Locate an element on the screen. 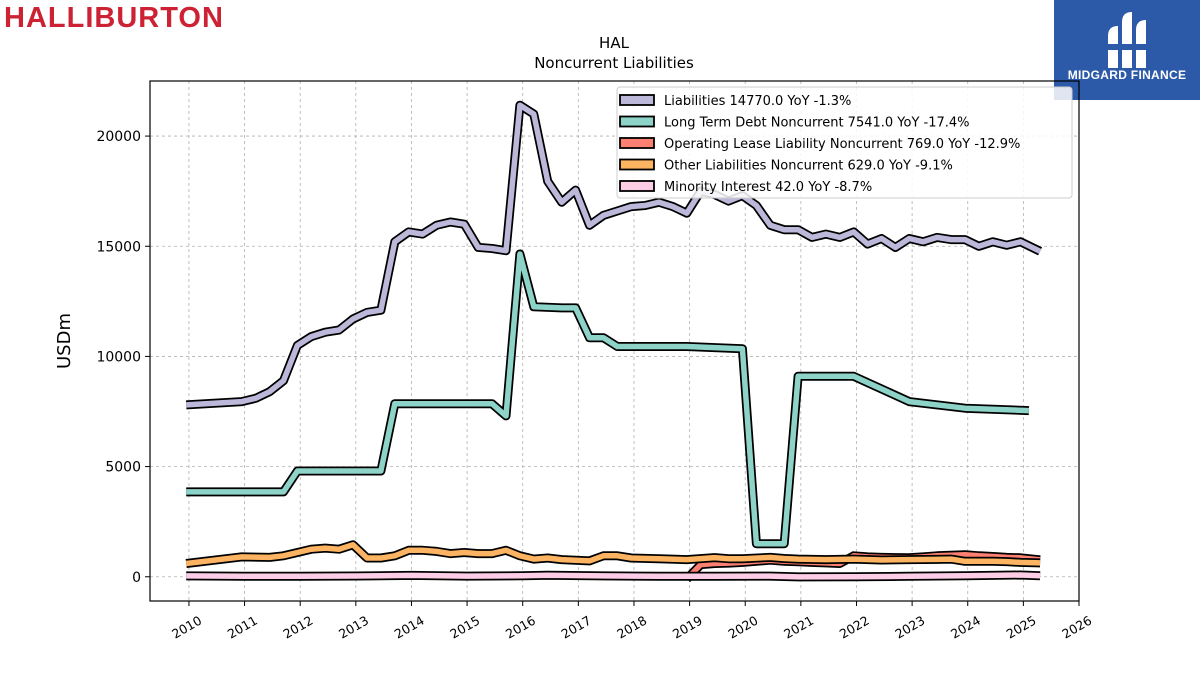 This screenshot has height=675, width=1200. y-tick-label: 10000 is located at coordinates (118, 357).